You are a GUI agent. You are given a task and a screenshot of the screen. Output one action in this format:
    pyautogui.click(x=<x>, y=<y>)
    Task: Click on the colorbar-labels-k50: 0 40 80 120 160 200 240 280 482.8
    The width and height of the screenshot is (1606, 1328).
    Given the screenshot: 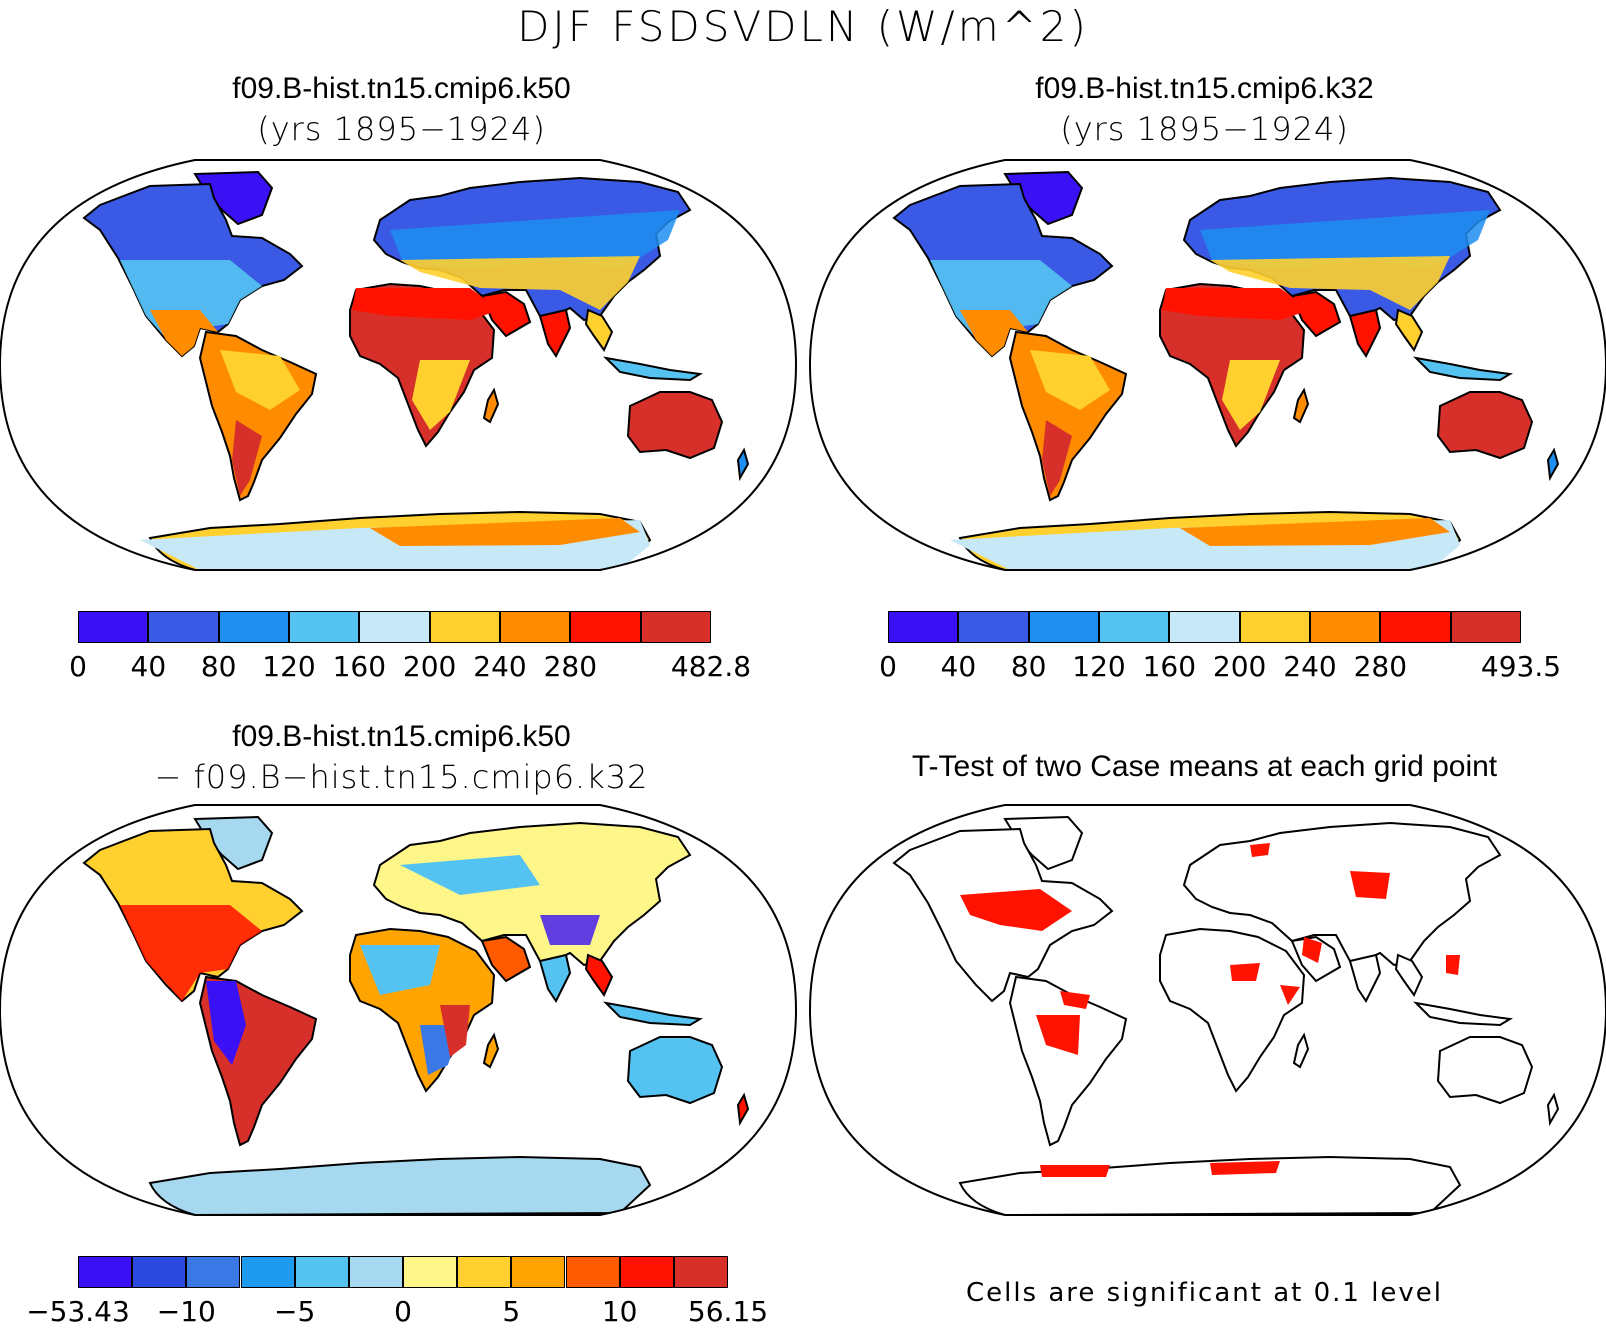 What is the action you would take?
    pyautogui.click(x=410, y=667)
    